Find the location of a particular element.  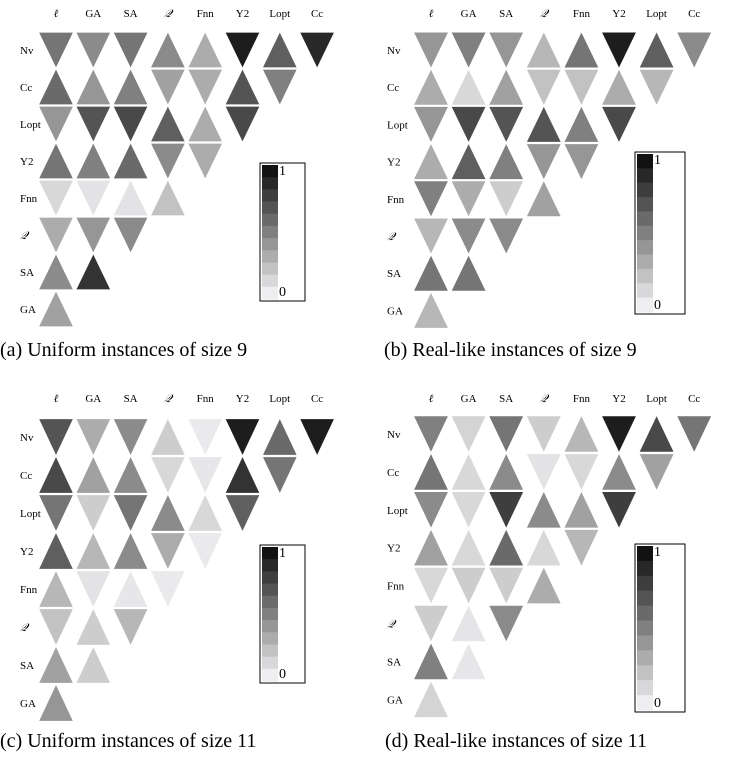

column-label: GA is located at coordinates (93, 14).